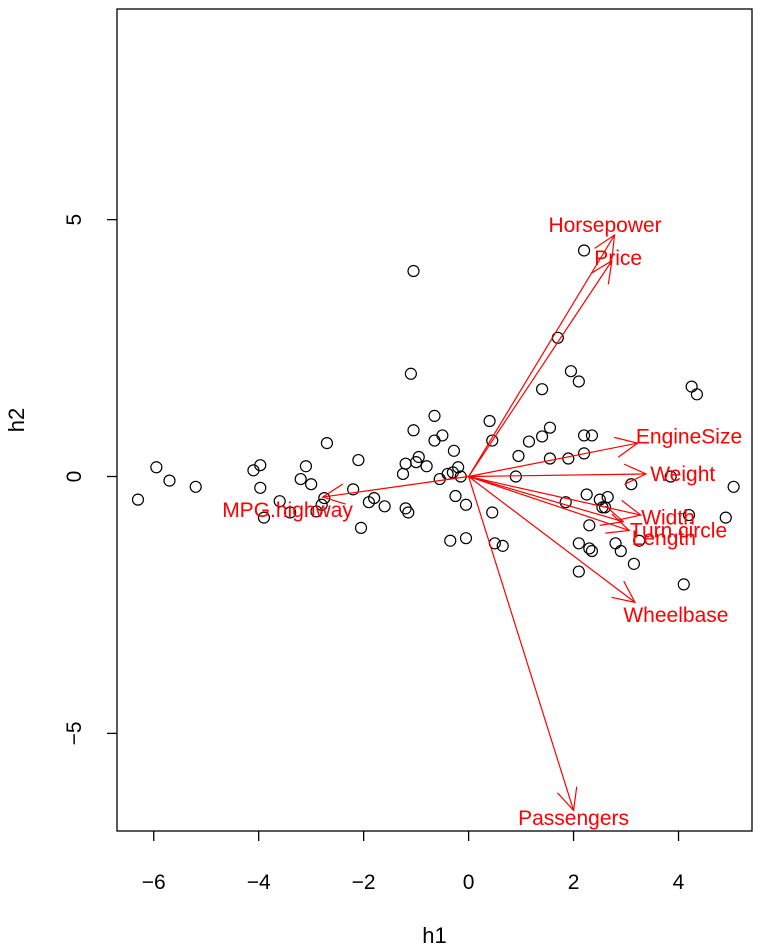 The height and width of the screenshot is (950, 771). I want to click on variable-label: Length, so click(664, 538).